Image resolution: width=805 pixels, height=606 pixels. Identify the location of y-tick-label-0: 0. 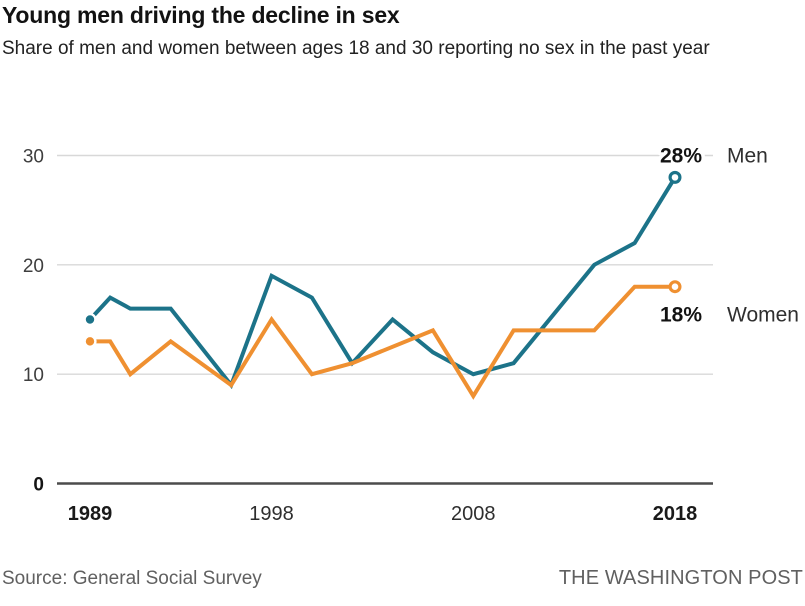
(38, 485).